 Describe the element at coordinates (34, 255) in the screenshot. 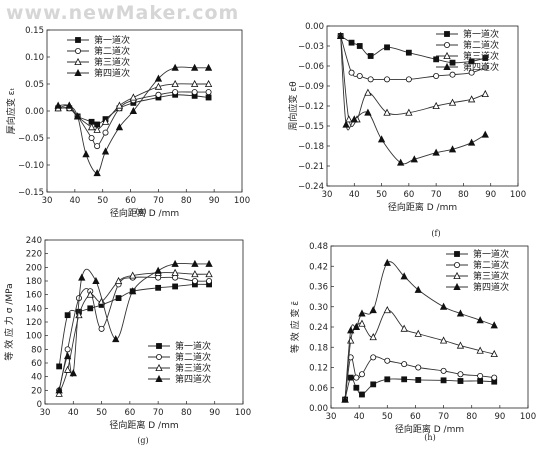

I see `y-tick-label: 220` at that location.